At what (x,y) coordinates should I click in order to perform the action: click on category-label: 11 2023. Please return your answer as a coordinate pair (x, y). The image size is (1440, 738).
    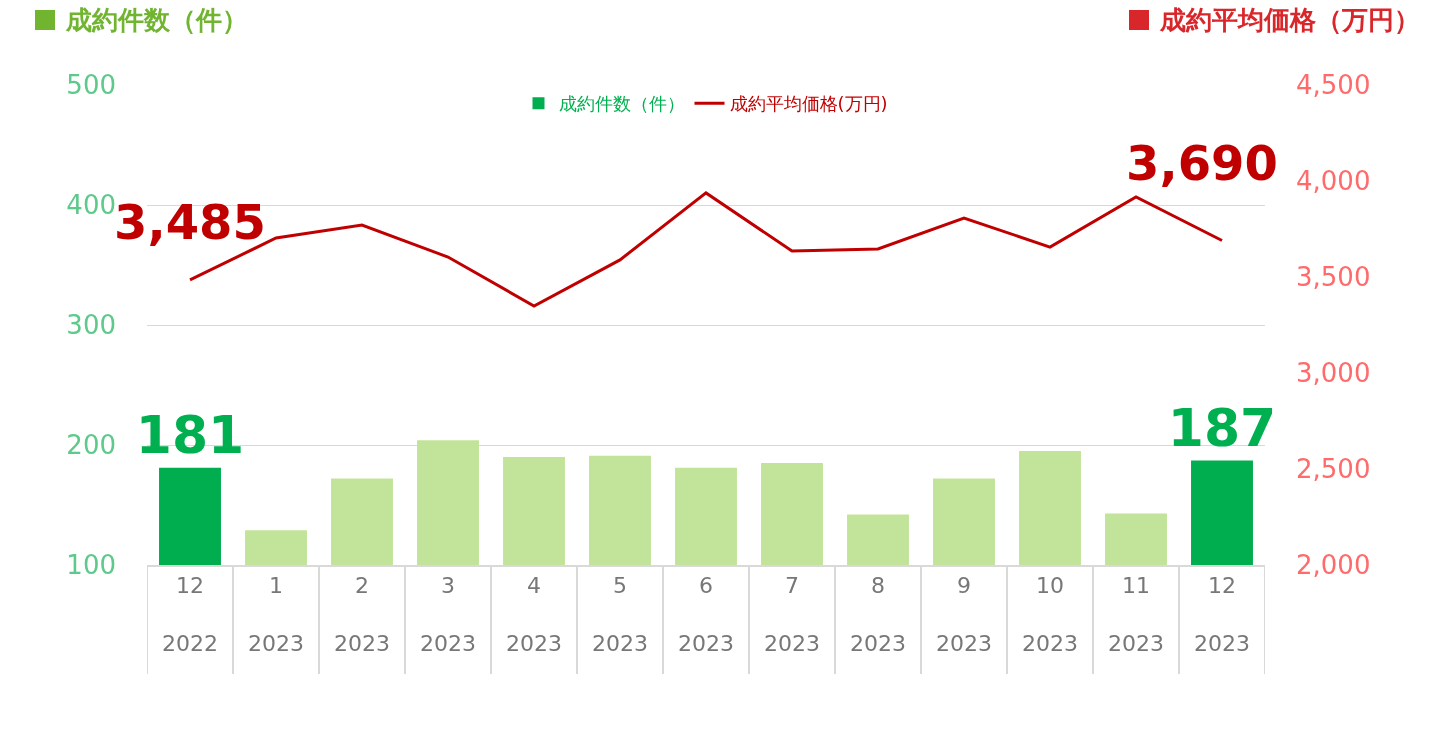
    Looking at the image, I should click on (1136, 614).